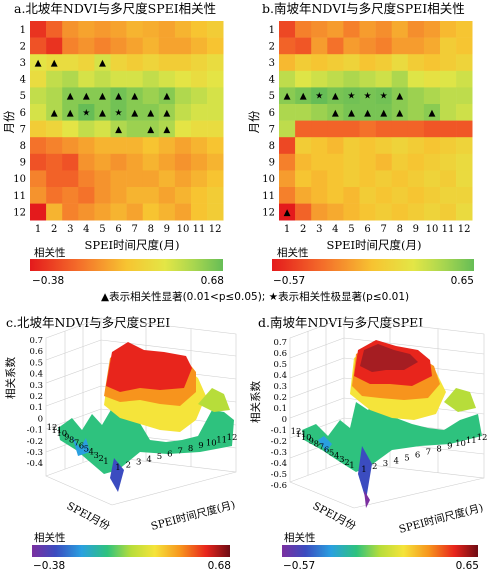 The image size is (491, 570). Describe the element at coordinates (268, 179) in the screenshot. I see `y-tick-label: 10` at that location.